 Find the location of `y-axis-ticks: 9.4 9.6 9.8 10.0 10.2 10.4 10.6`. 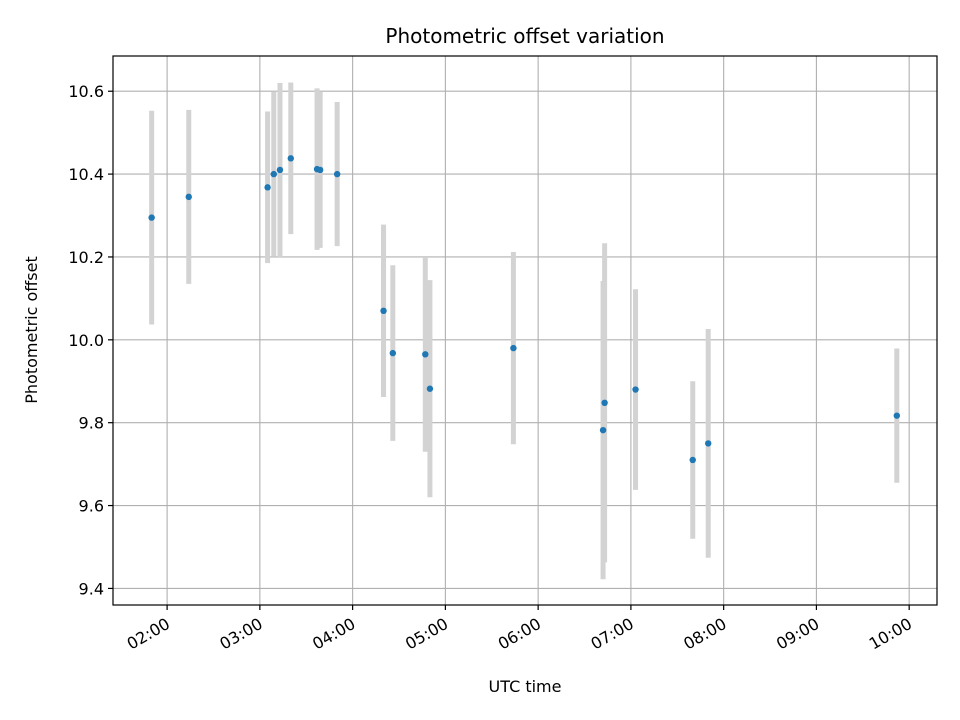

y-axis-ticks: 9.4 9.6 9.8 10.0 10.2 10.4 10.6 is located at coordinates (90, 340).